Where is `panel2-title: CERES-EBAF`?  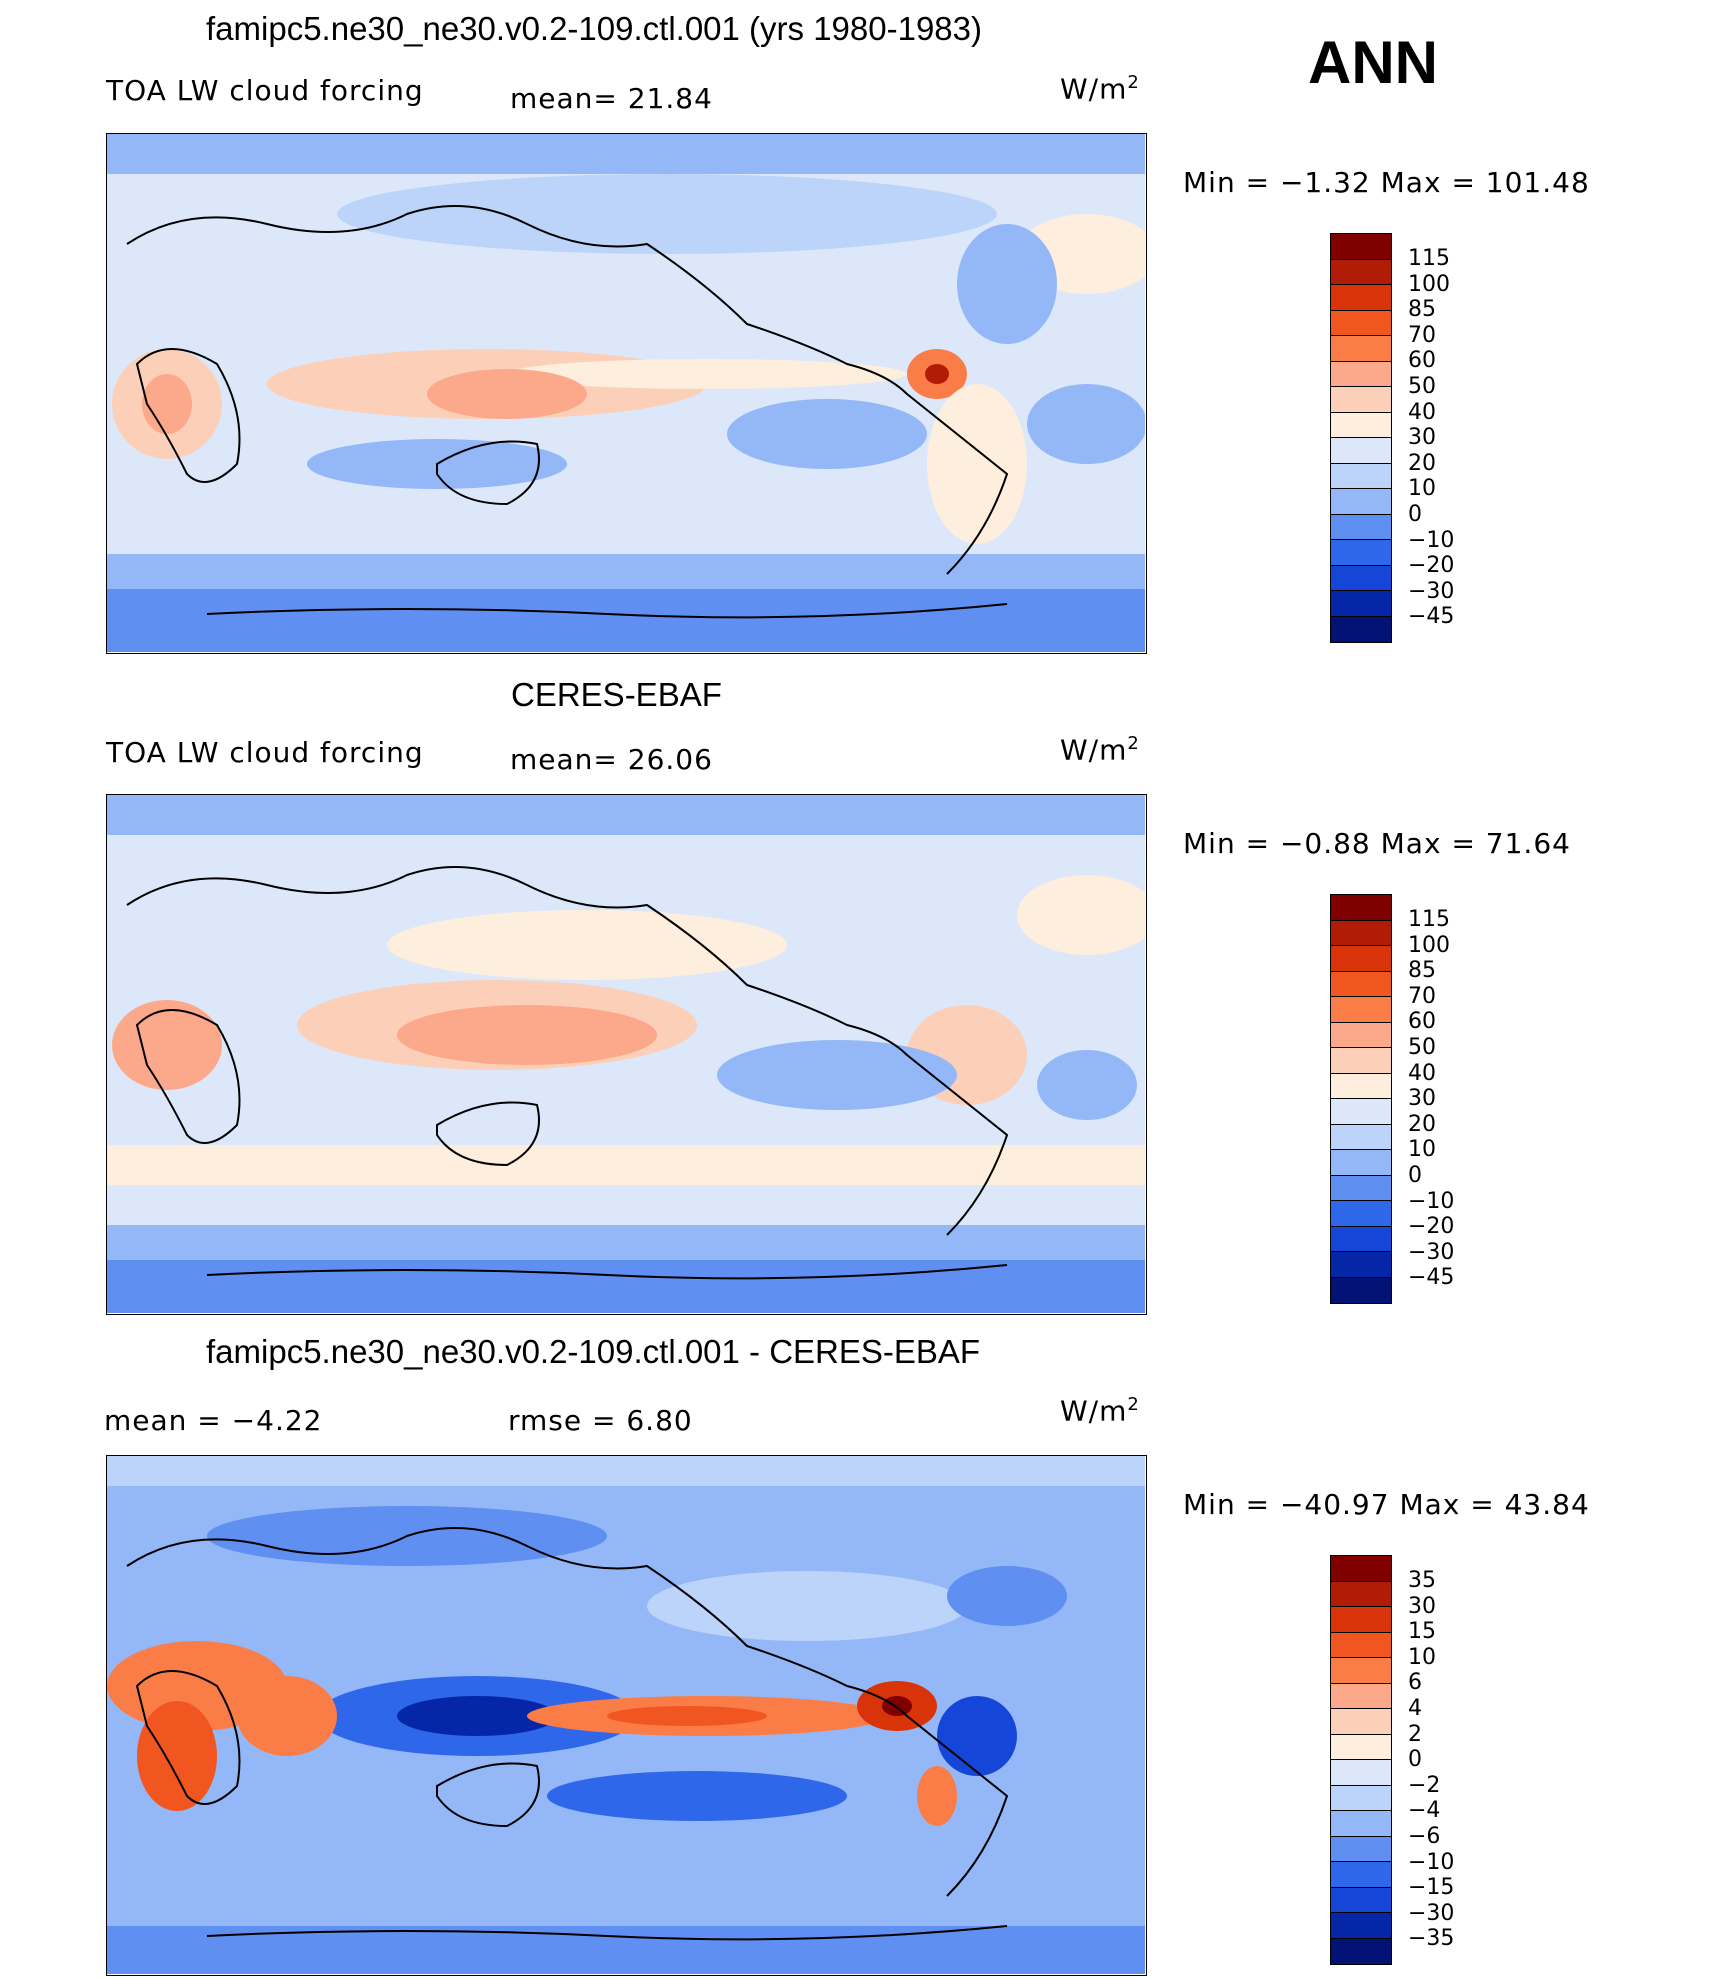
panel2-title: CERES-EBAF is located at coordinates (616, 694).